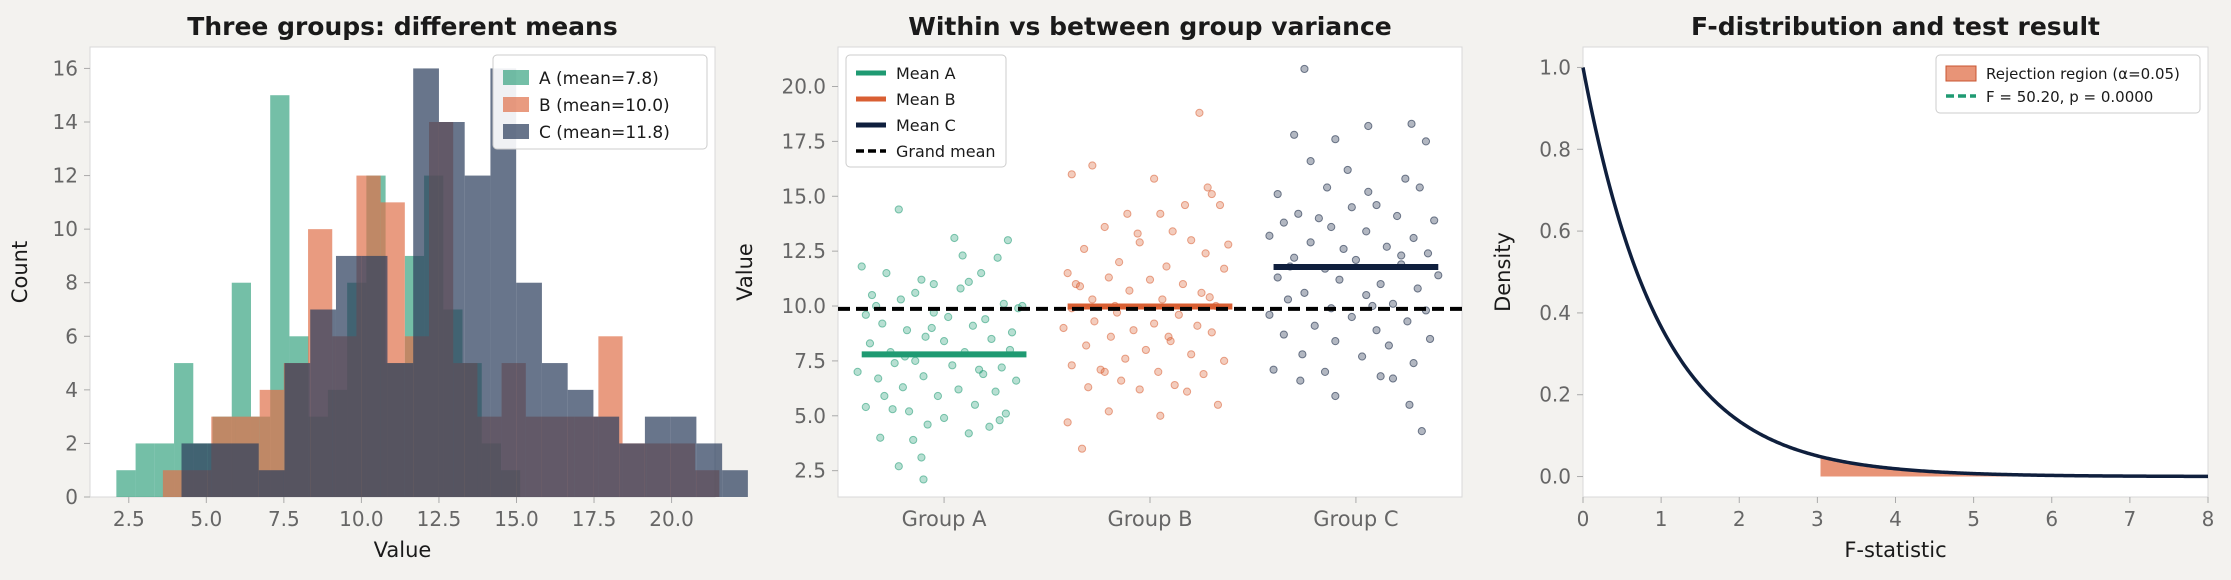 Image resolution: width=2231 pixels, height=580 pixels. What do you see at coordinates (1555, 67) in the screenshot?
I see `y-tick-label: 1.0` at bounding box center [1555, 67].